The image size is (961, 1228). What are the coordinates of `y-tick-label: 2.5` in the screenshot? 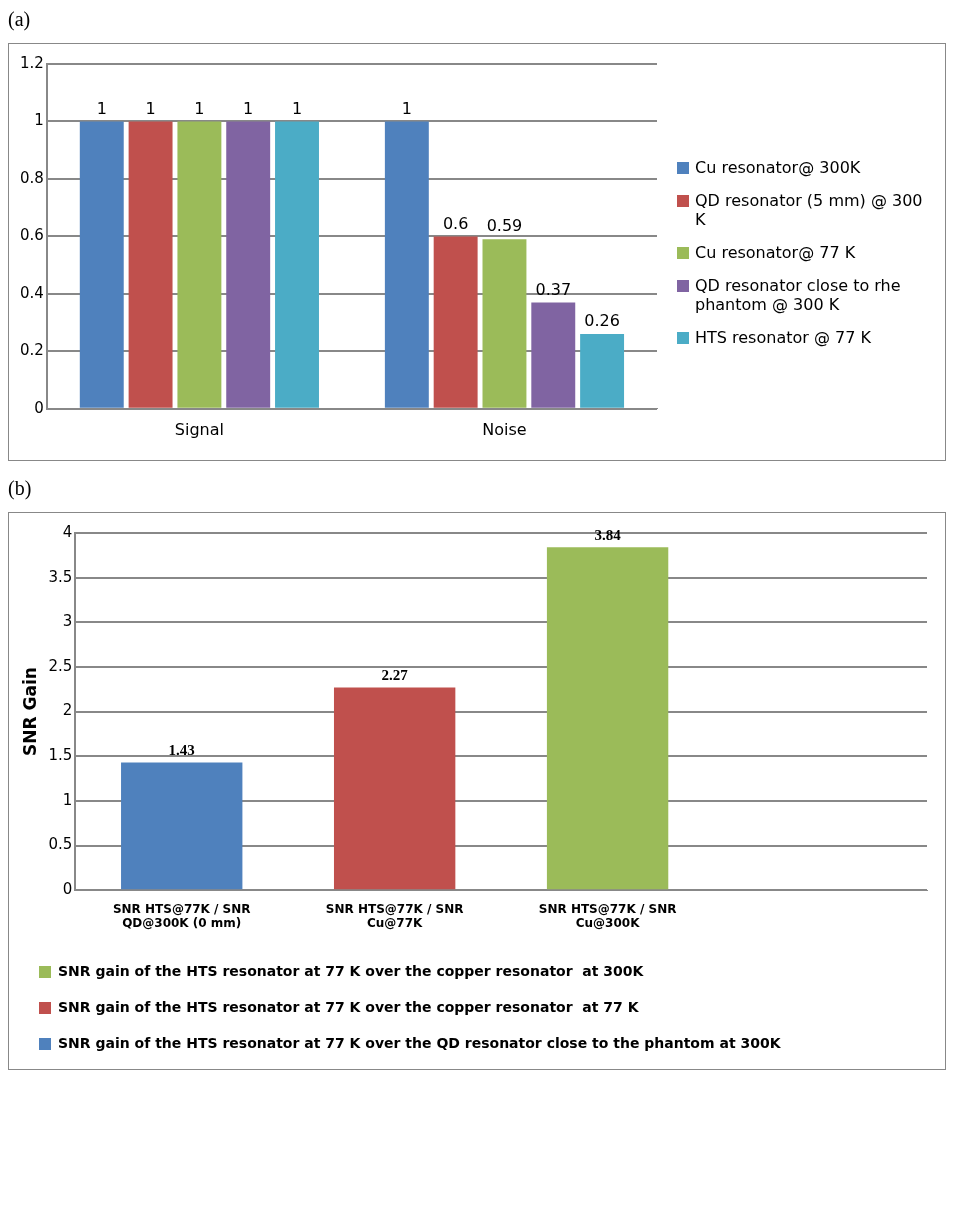 It's located at (60, 665).